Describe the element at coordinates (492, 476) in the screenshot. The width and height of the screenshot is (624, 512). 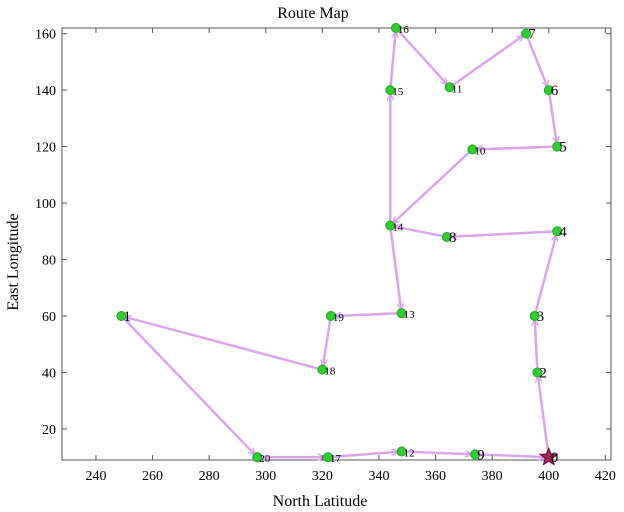
I see `x-tick-label: 380` at that location.